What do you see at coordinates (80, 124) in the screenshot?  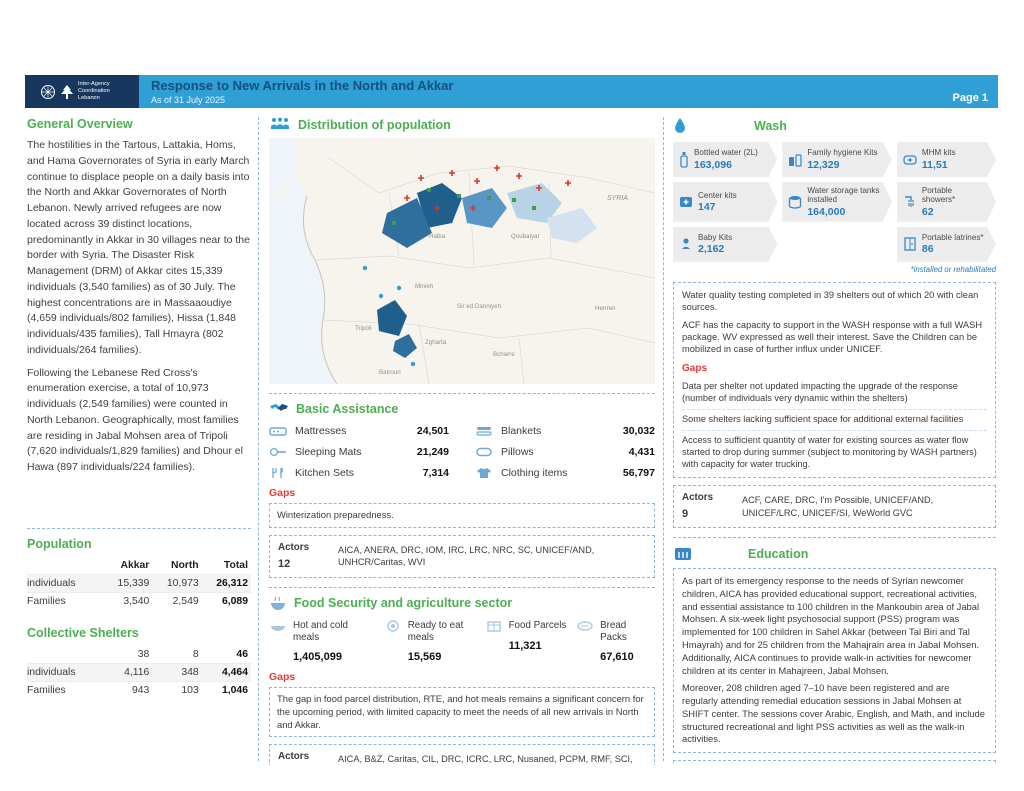 I see `general-overview-heading: General Overview` at bounding box center [80, 124].